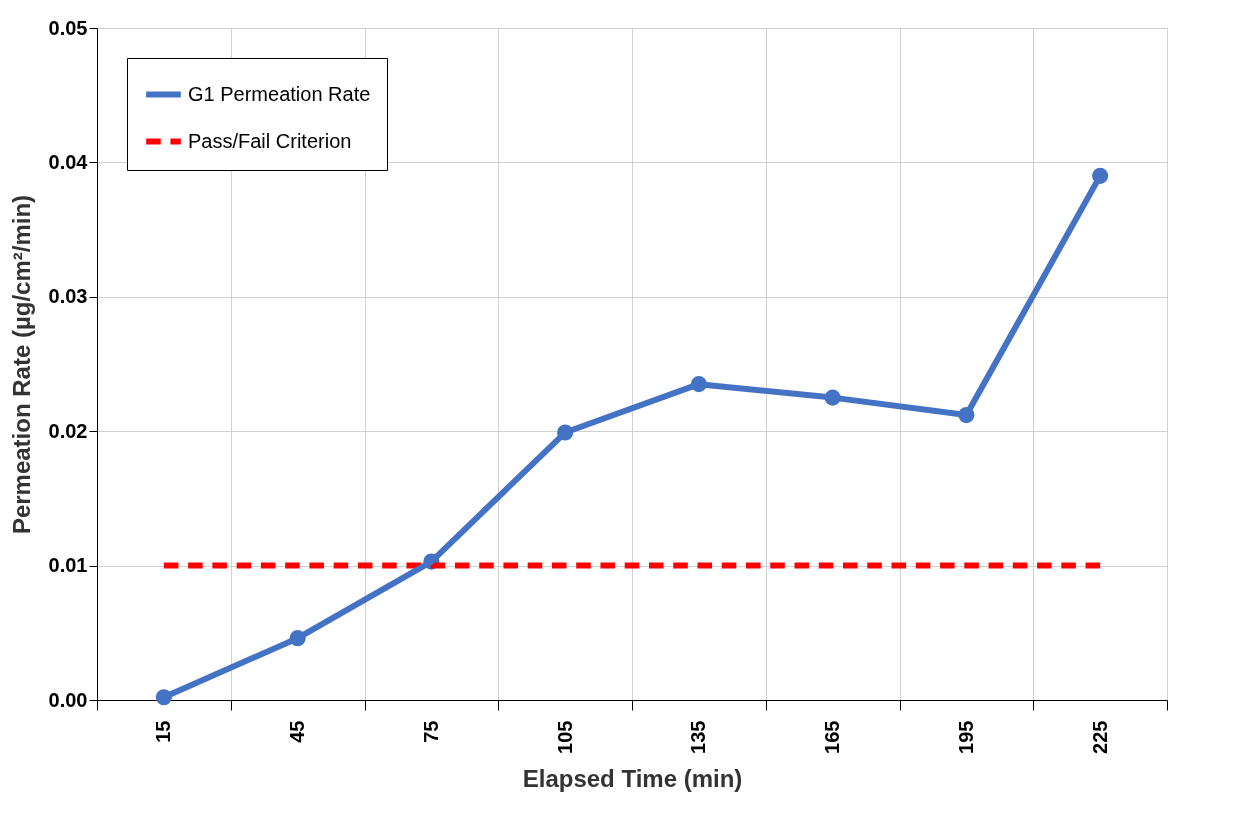  I want to click on y-tick-label: 0.04, so click(68, 161).